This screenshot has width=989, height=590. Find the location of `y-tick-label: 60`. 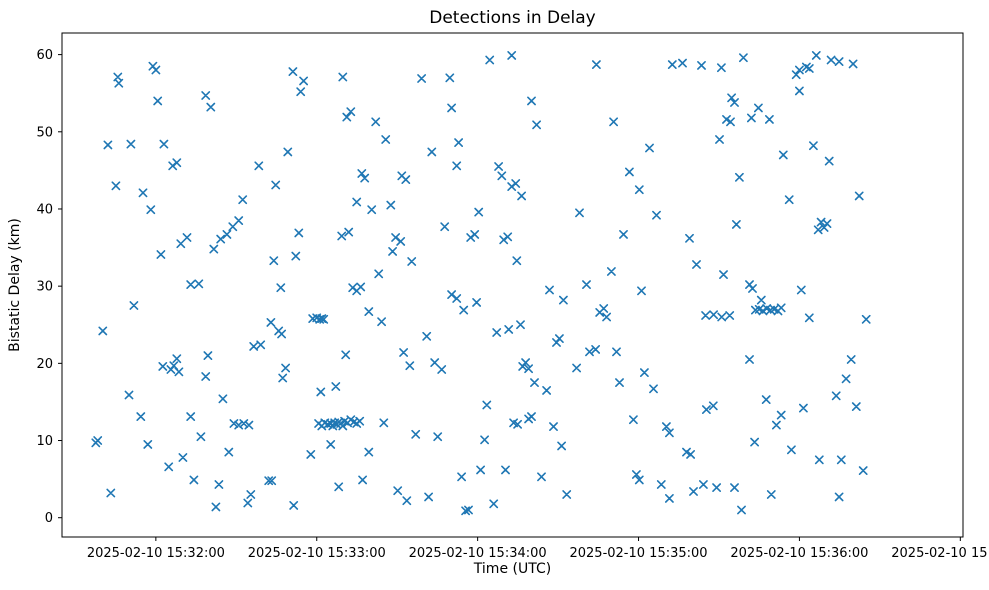

y-tick-label: 60 is located at coordinates (44, 55).